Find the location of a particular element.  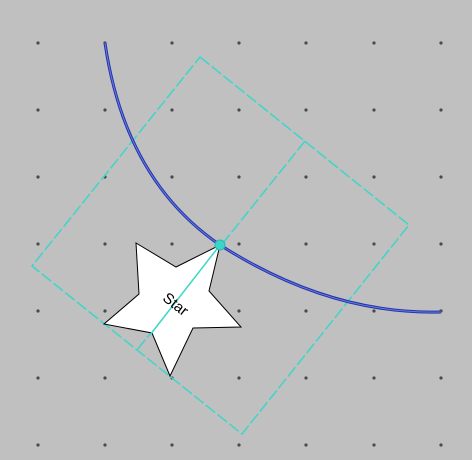

star-shape-group: Star is located at coordinates (172, 310).